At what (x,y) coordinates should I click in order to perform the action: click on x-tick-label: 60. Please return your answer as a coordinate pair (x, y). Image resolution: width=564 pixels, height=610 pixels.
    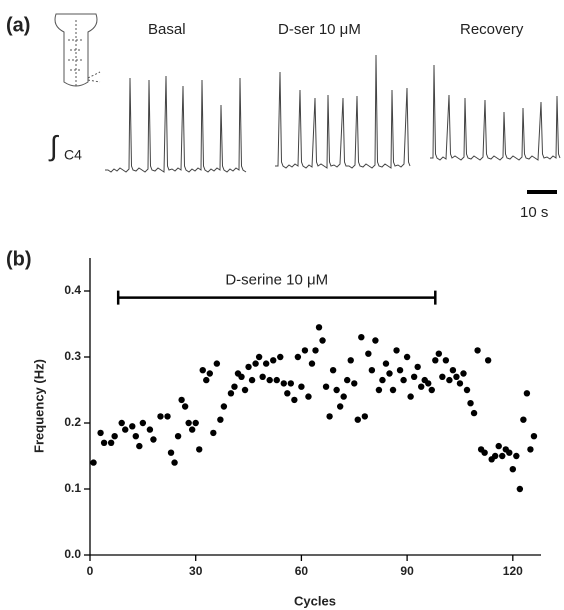
    Looking at the image, I should click on (302, 571).